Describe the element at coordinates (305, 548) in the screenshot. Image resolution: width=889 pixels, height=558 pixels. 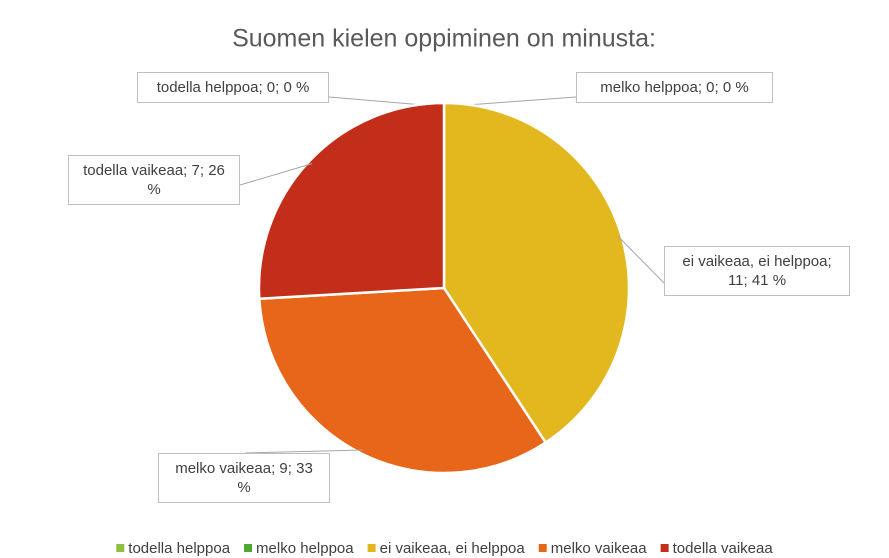
I see `legend-label: melko helppoa` at that location.